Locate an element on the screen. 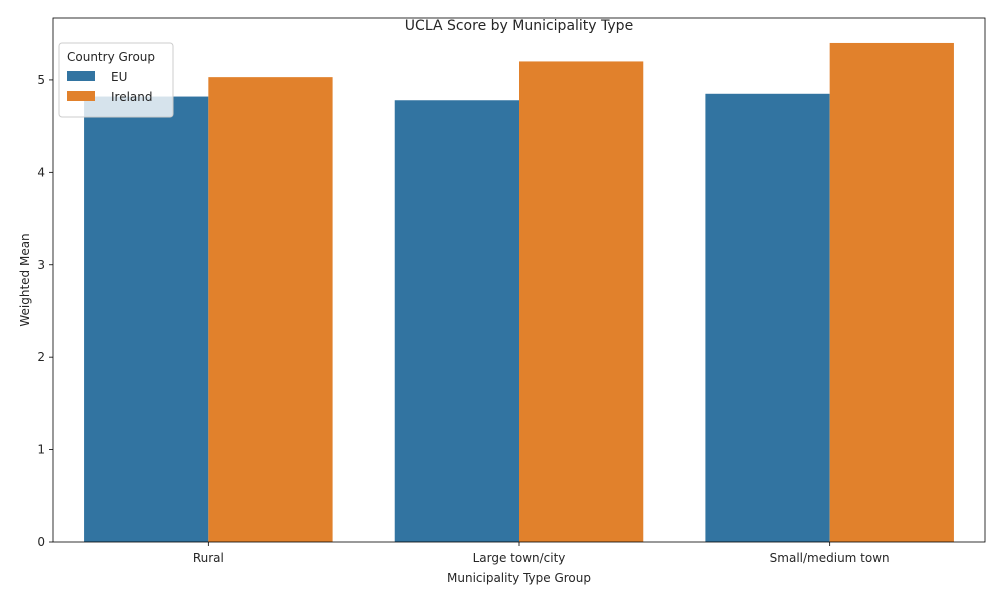 This screenshot has height=600, width=1000. y-tick-label: 1 is located at coordinates (41, 450).